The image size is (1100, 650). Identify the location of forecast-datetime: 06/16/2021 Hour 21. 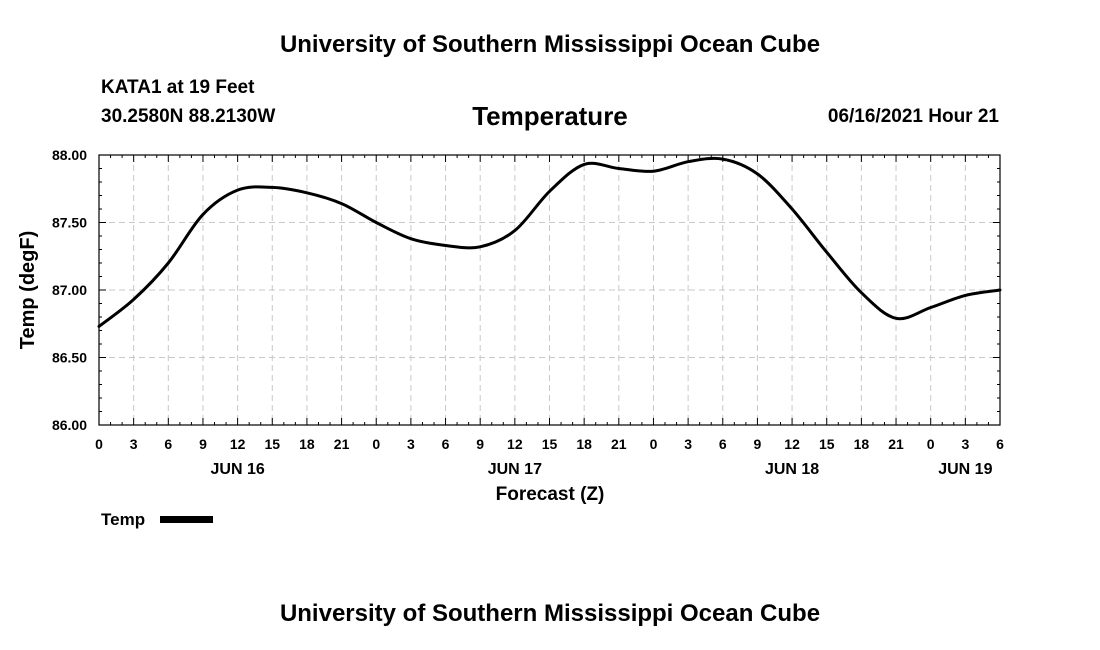
(913, 116).